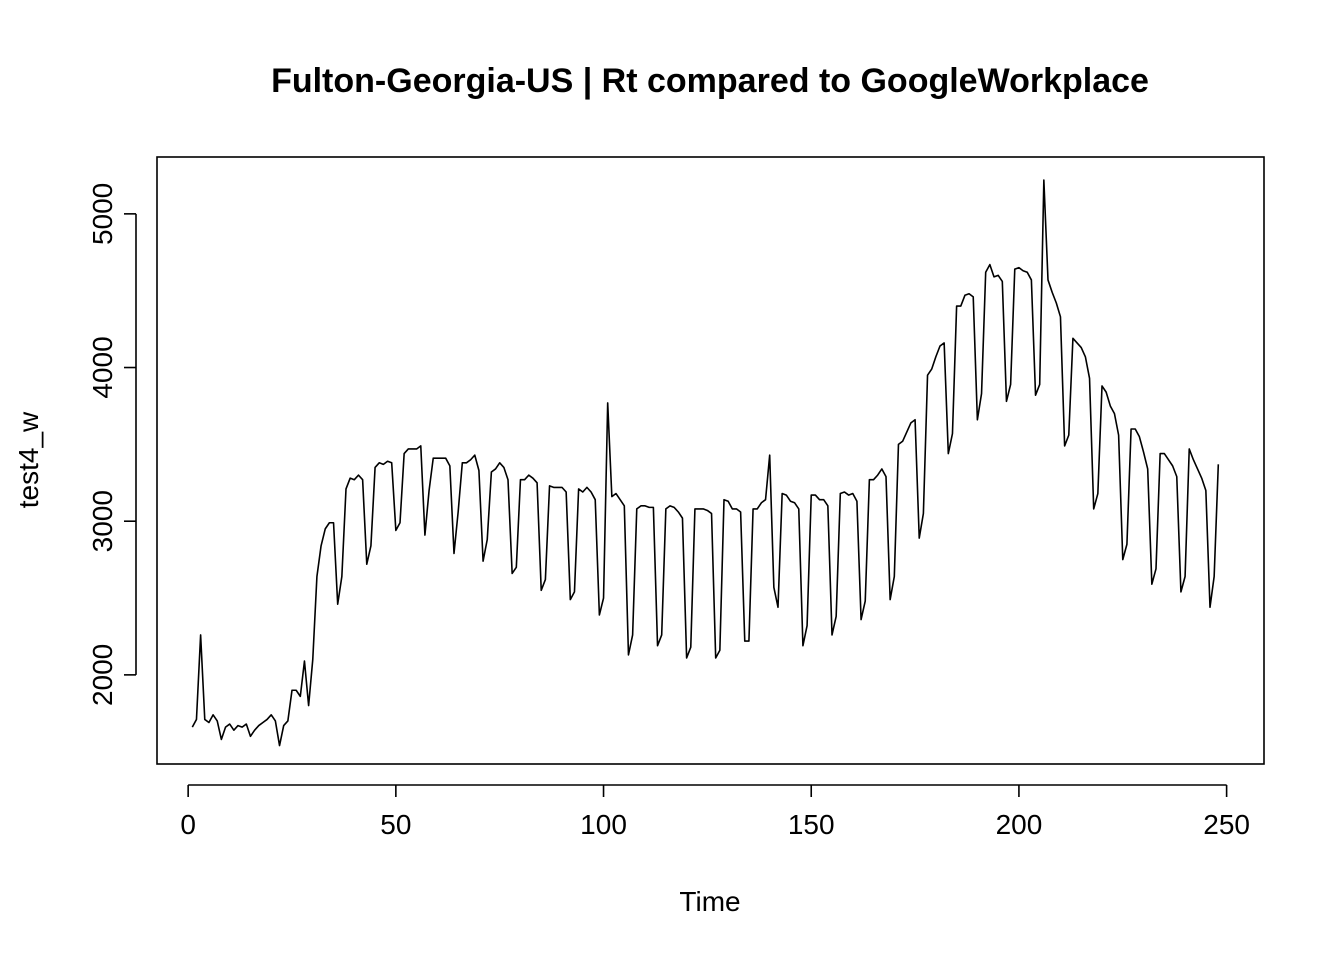 This screenshot has width=1344, height=960. What do you see at coordinates (811, 824) in the screenshot?
I see `x-tick-label: 150` at bounding box center [811, 824].